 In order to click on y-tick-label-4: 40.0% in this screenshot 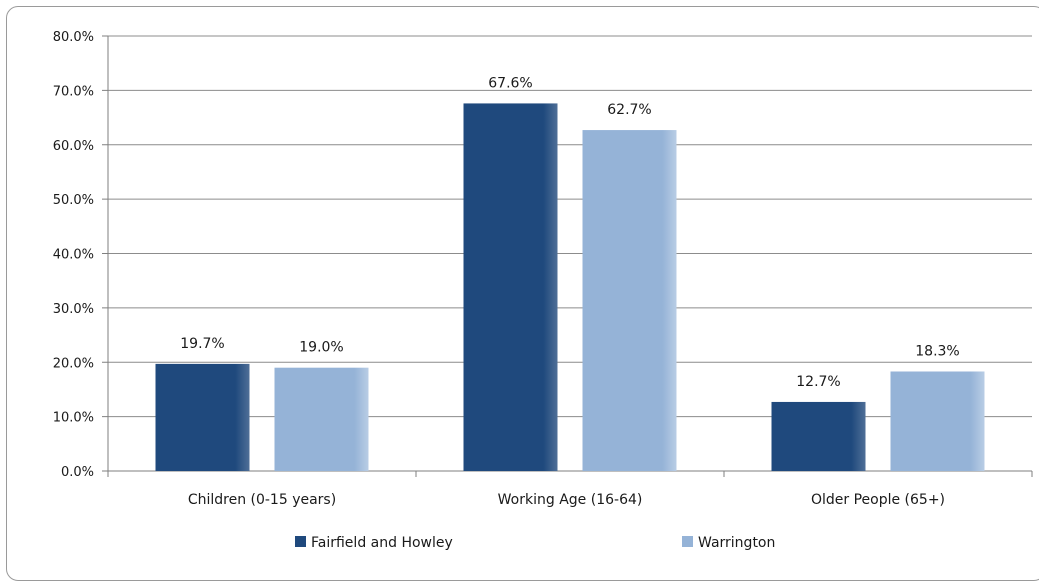, I will do `click(73, 255)`.